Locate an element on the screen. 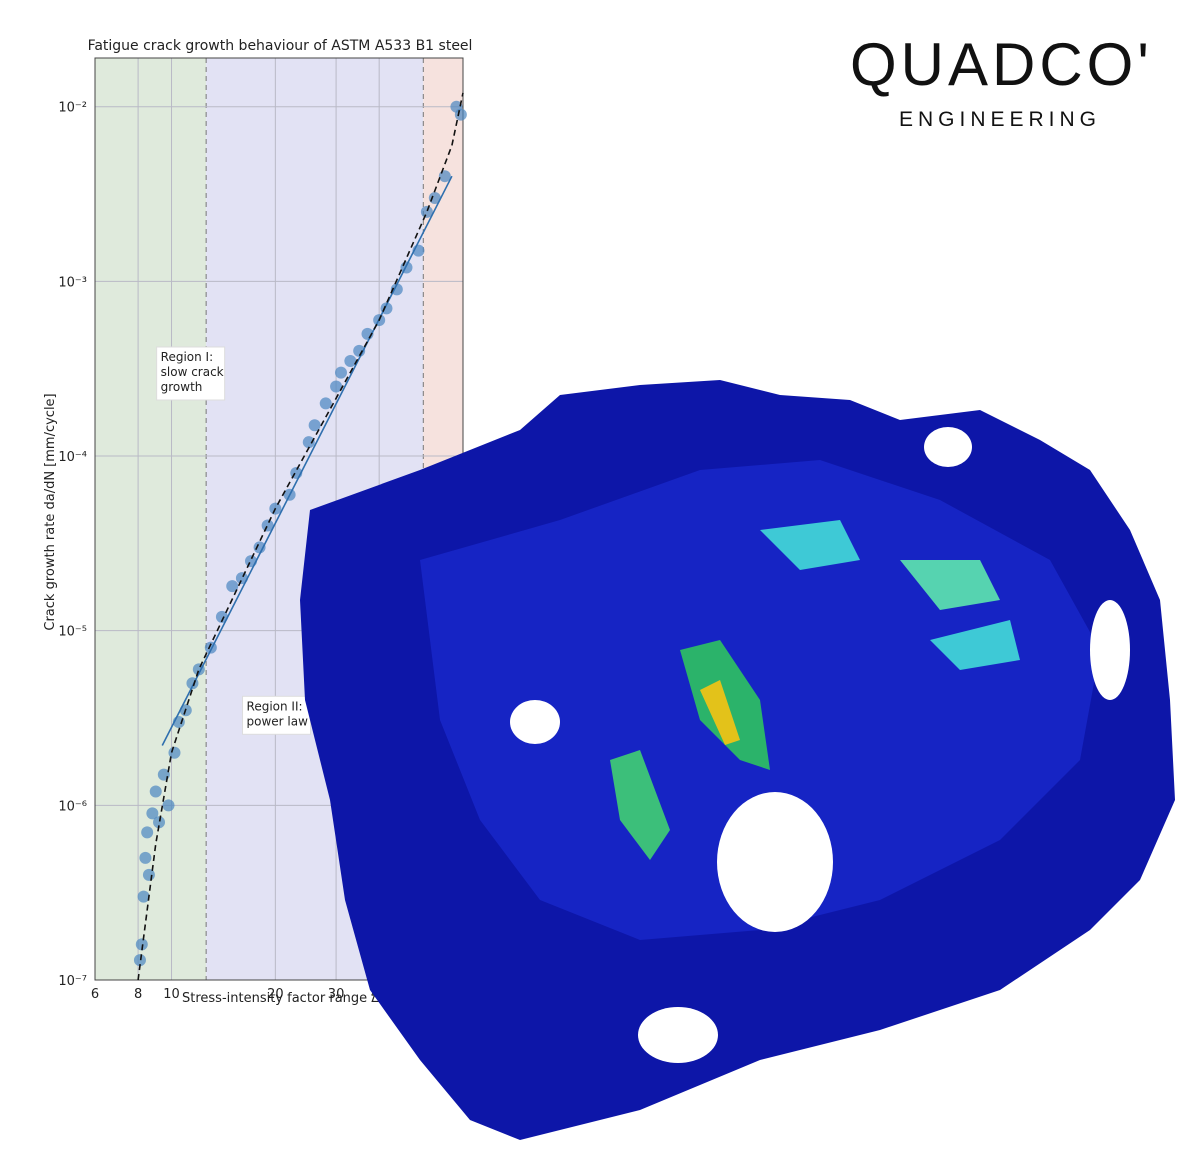  stress-hotspot is located at coordinates (640, 805).